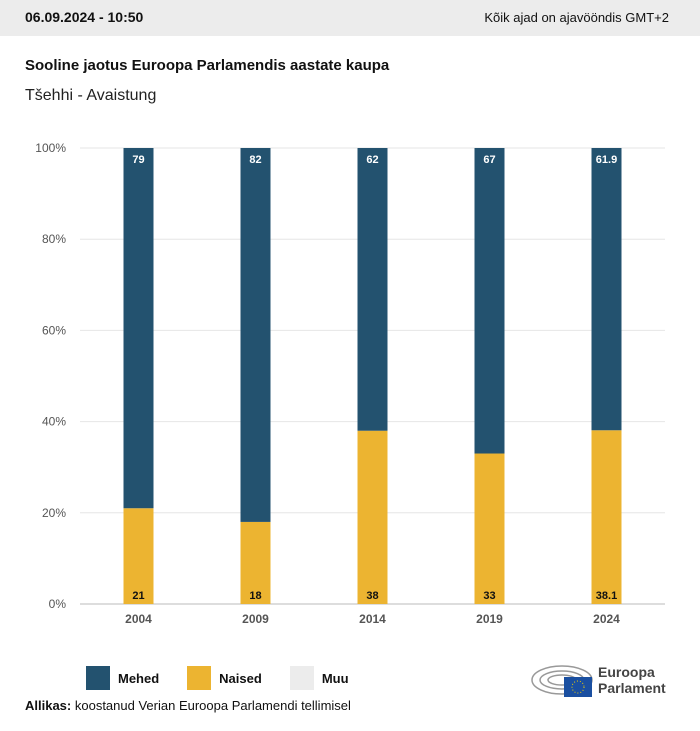 This screenshot has width=700, height=731. I want to click on legend-label: Mehed, so click(139, 678).